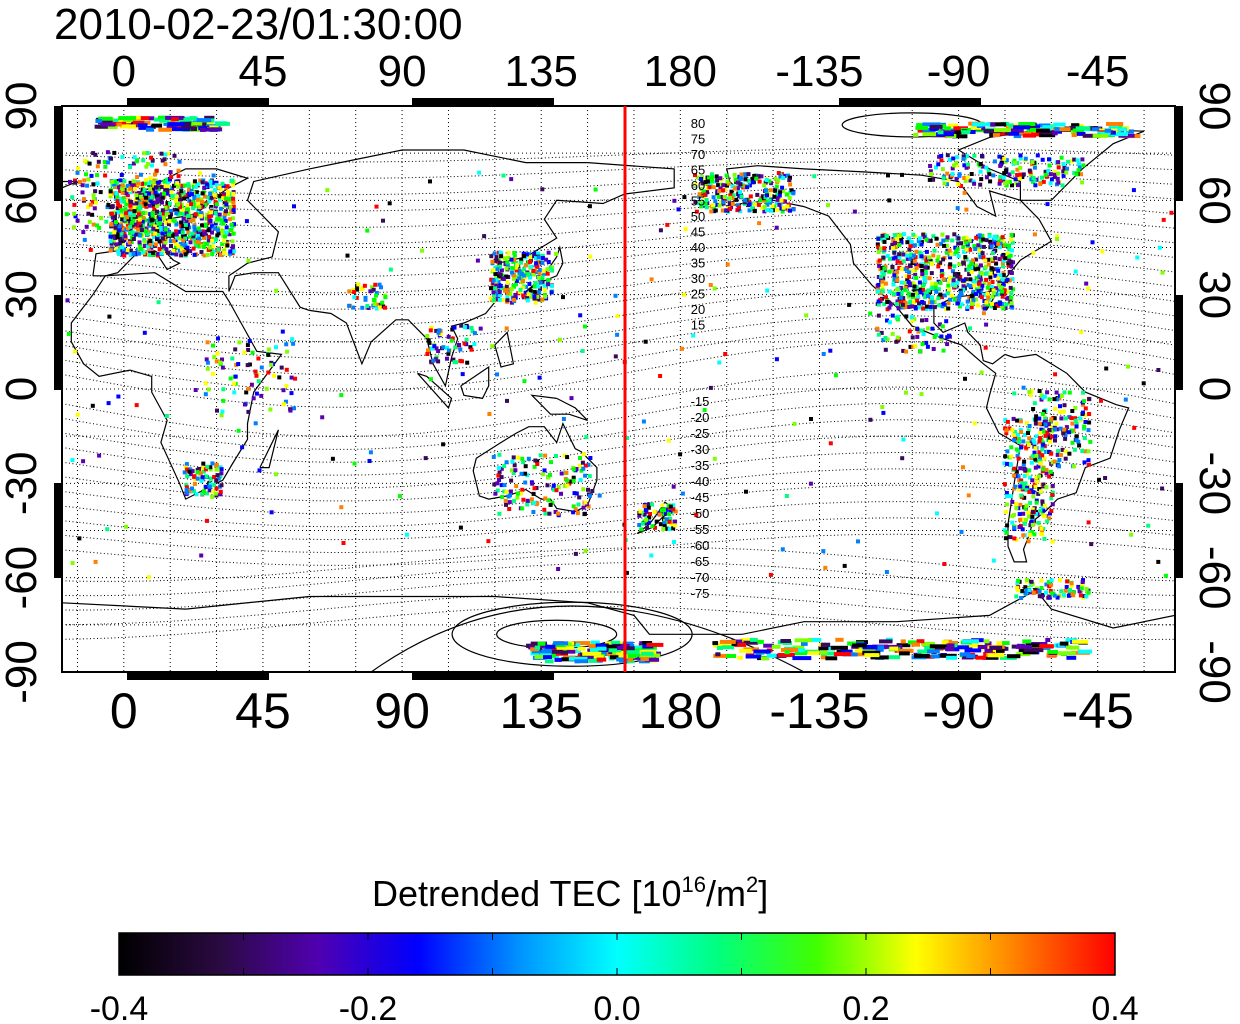 The width and height of the screenshot is (1240, 1024). What do you see at coordinates (700, 417) in the screenshot?
I see `contour-label: -20` at bounding box center [700, 417].